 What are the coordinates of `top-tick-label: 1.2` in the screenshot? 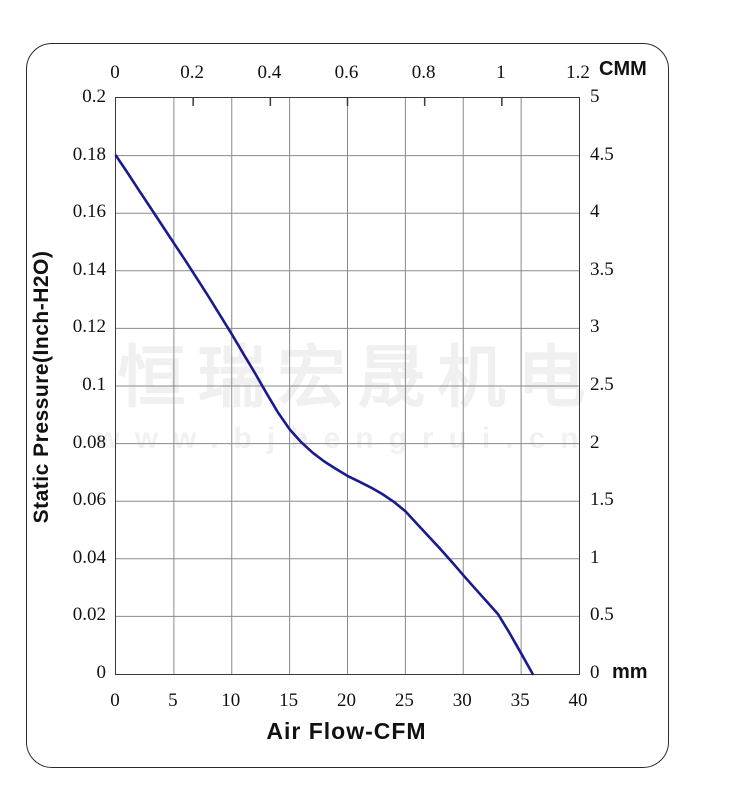 It's located at (578, 72).